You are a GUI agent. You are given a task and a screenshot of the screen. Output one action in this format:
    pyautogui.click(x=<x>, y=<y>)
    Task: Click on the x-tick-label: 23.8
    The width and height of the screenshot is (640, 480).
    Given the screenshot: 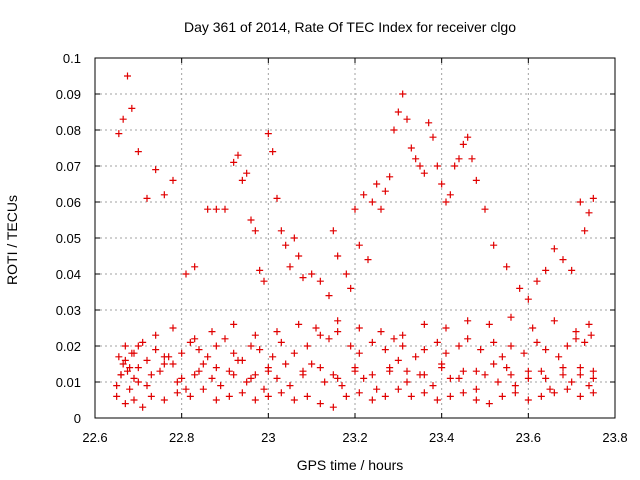 What is the action you would take?
    pyautogui.click(x=614, y=437)
    